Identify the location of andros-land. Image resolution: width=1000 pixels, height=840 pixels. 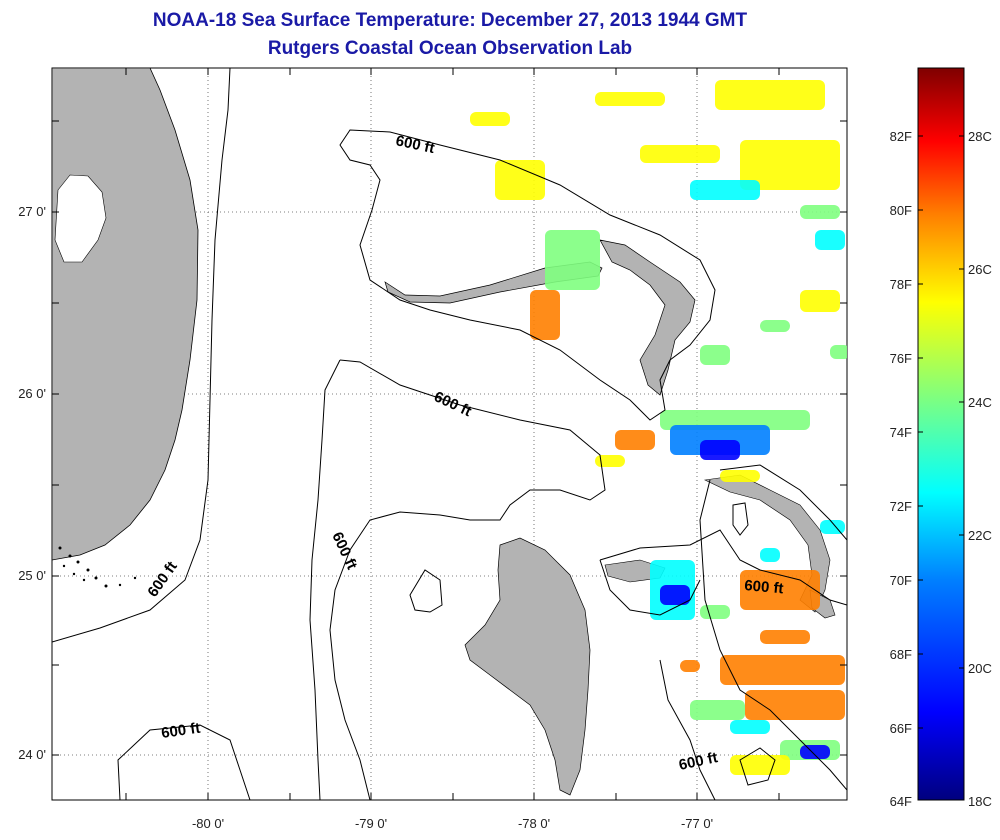
(527, 666).